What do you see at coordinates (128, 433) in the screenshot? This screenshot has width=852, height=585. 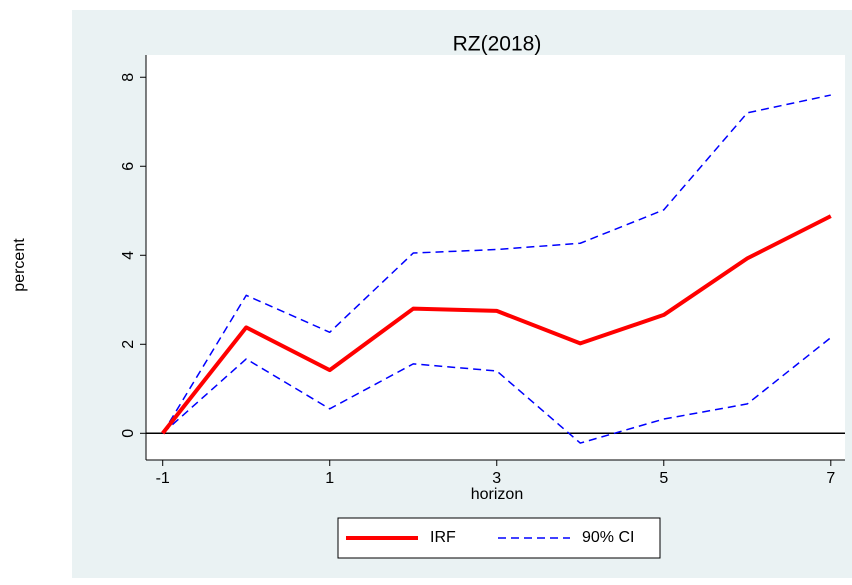 I see `y-tick-label: 0` at bounding box center [128, 433].